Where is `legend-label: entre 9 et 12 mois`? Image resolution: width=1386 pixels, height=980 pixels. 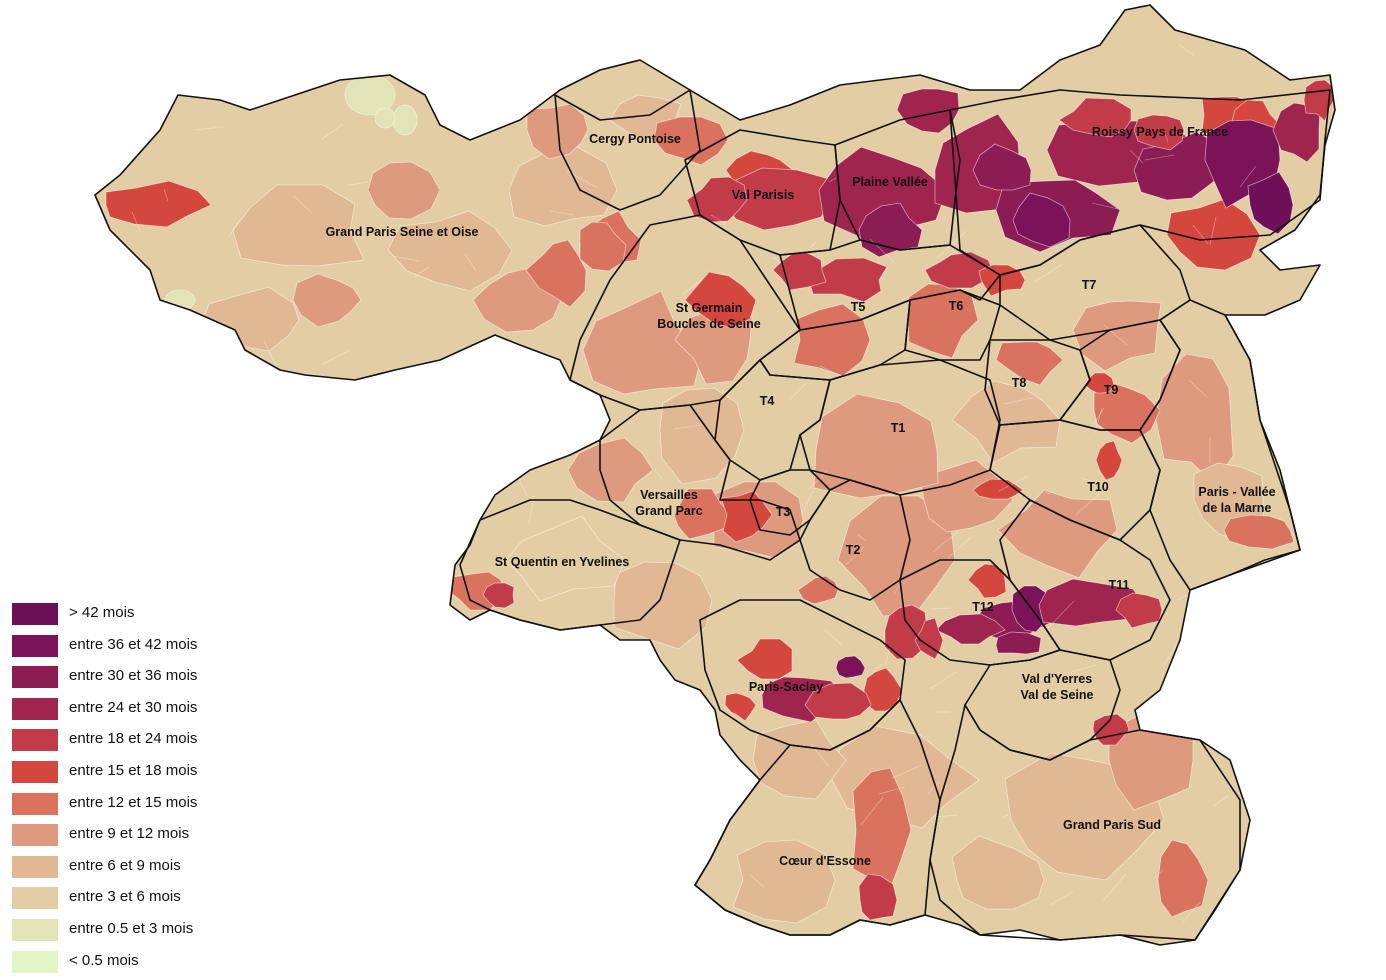 legend-label: entre 9 et 12 mois is located at coordinates (129, 834).